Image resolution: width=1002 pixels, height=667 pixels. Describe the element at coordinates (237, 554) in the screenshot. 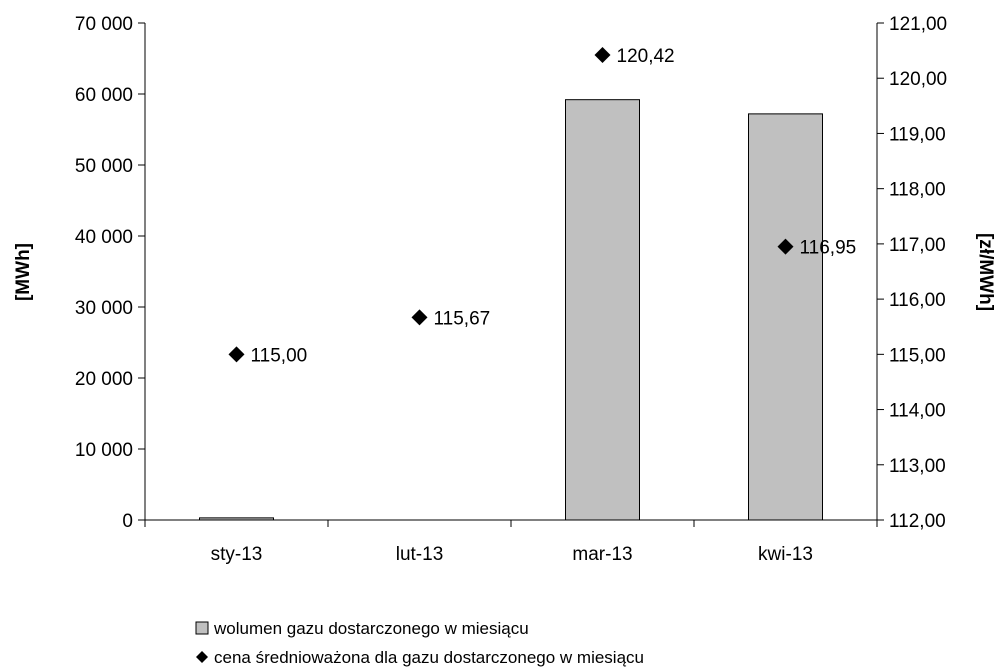

I see `x-tick-label: sty-13` at that location.